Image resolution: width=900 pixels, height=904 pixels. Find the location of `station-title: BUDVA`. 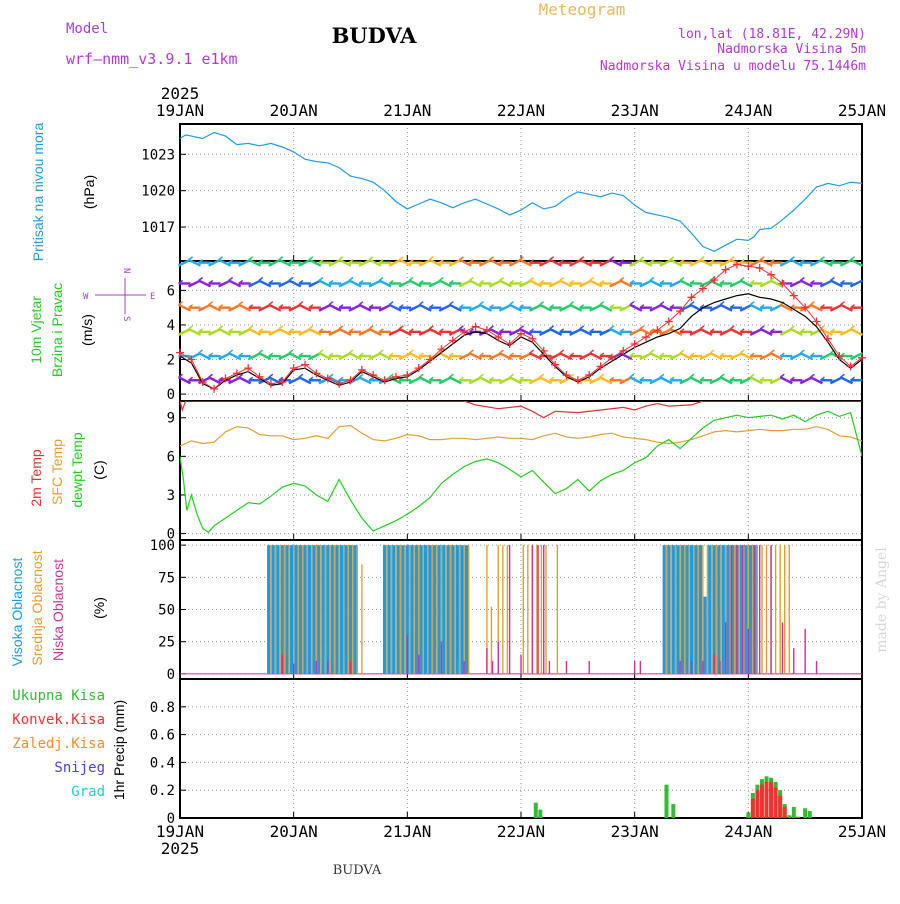

station-title: BUDVA is located at coordinates (375, 35).